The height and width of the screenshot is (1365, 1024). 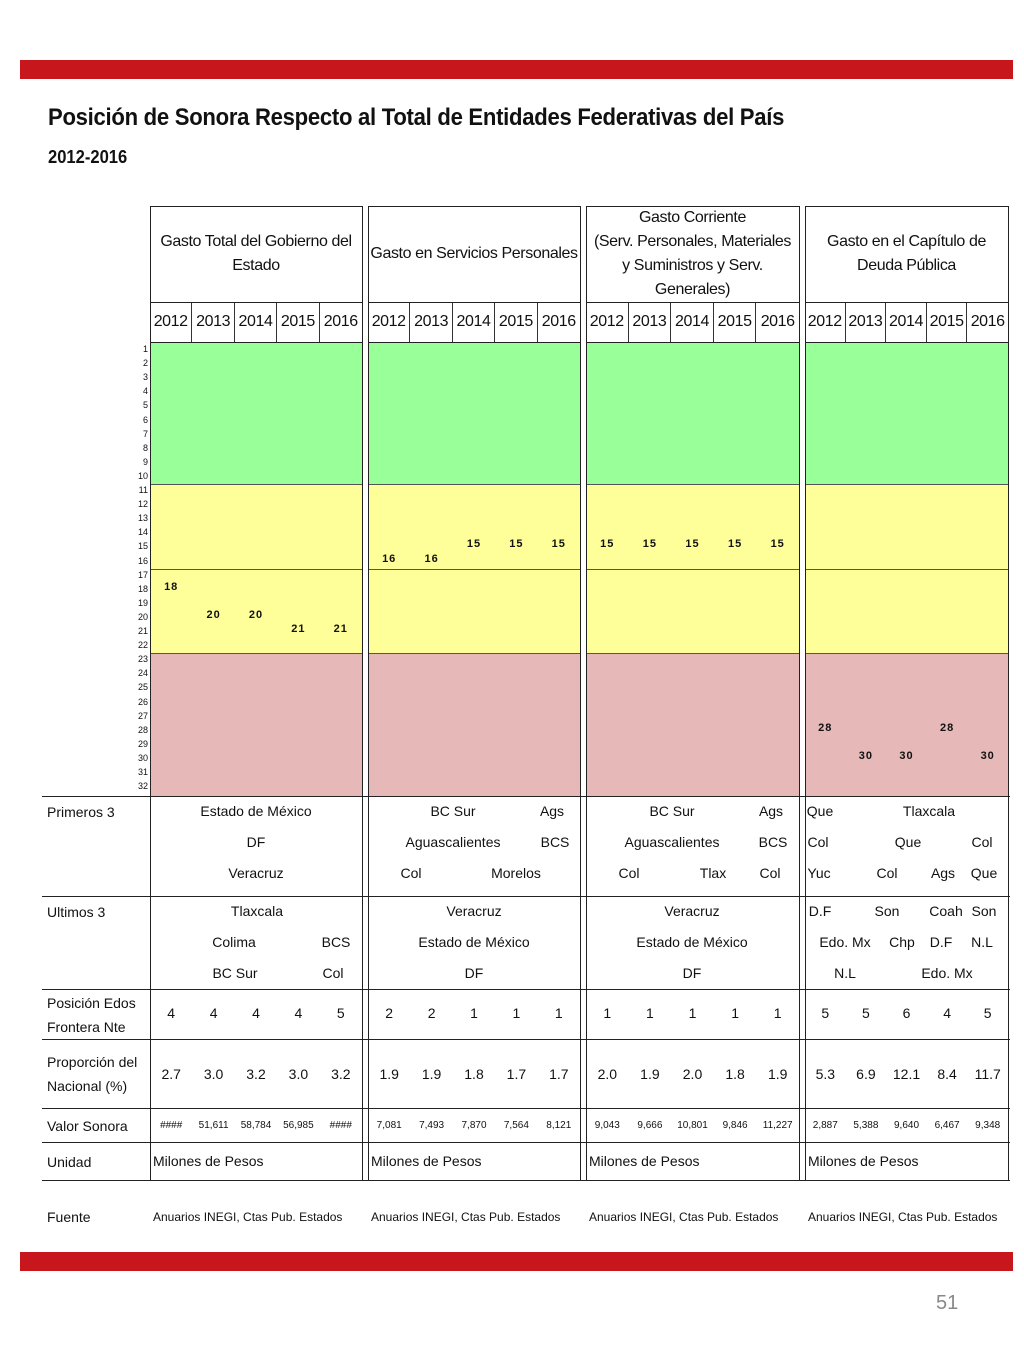 I want to click on group-header-line: Gasto Corriente, so click(x=692, y=217).